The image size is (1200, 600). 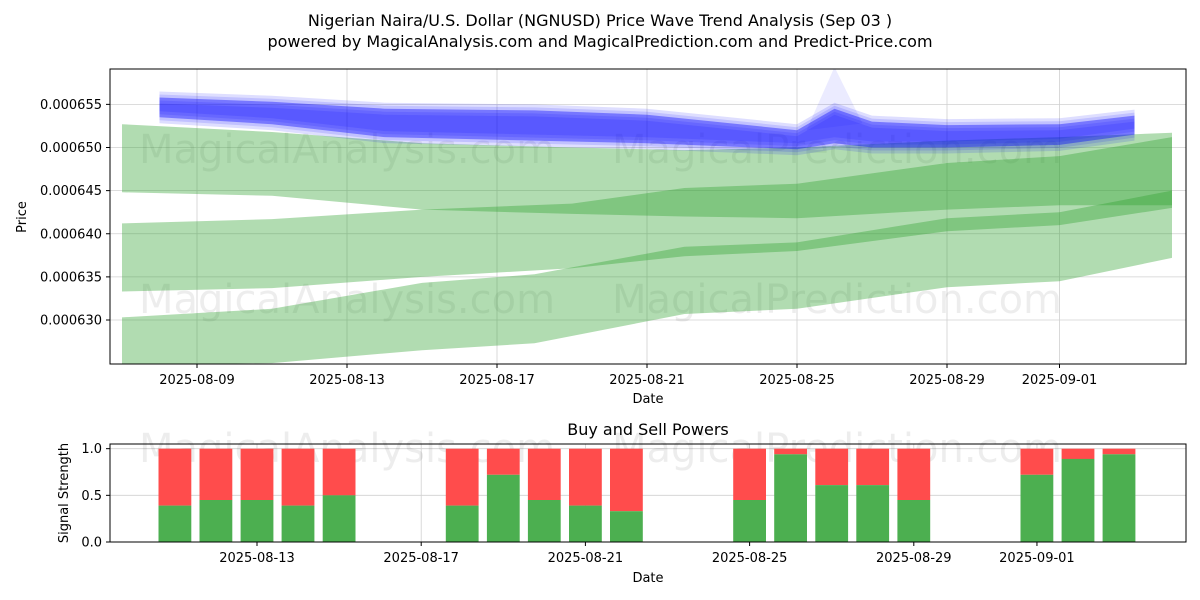 I want to click on signal-x-tick-label: 2025-08-17, so click(x=421, y=558).